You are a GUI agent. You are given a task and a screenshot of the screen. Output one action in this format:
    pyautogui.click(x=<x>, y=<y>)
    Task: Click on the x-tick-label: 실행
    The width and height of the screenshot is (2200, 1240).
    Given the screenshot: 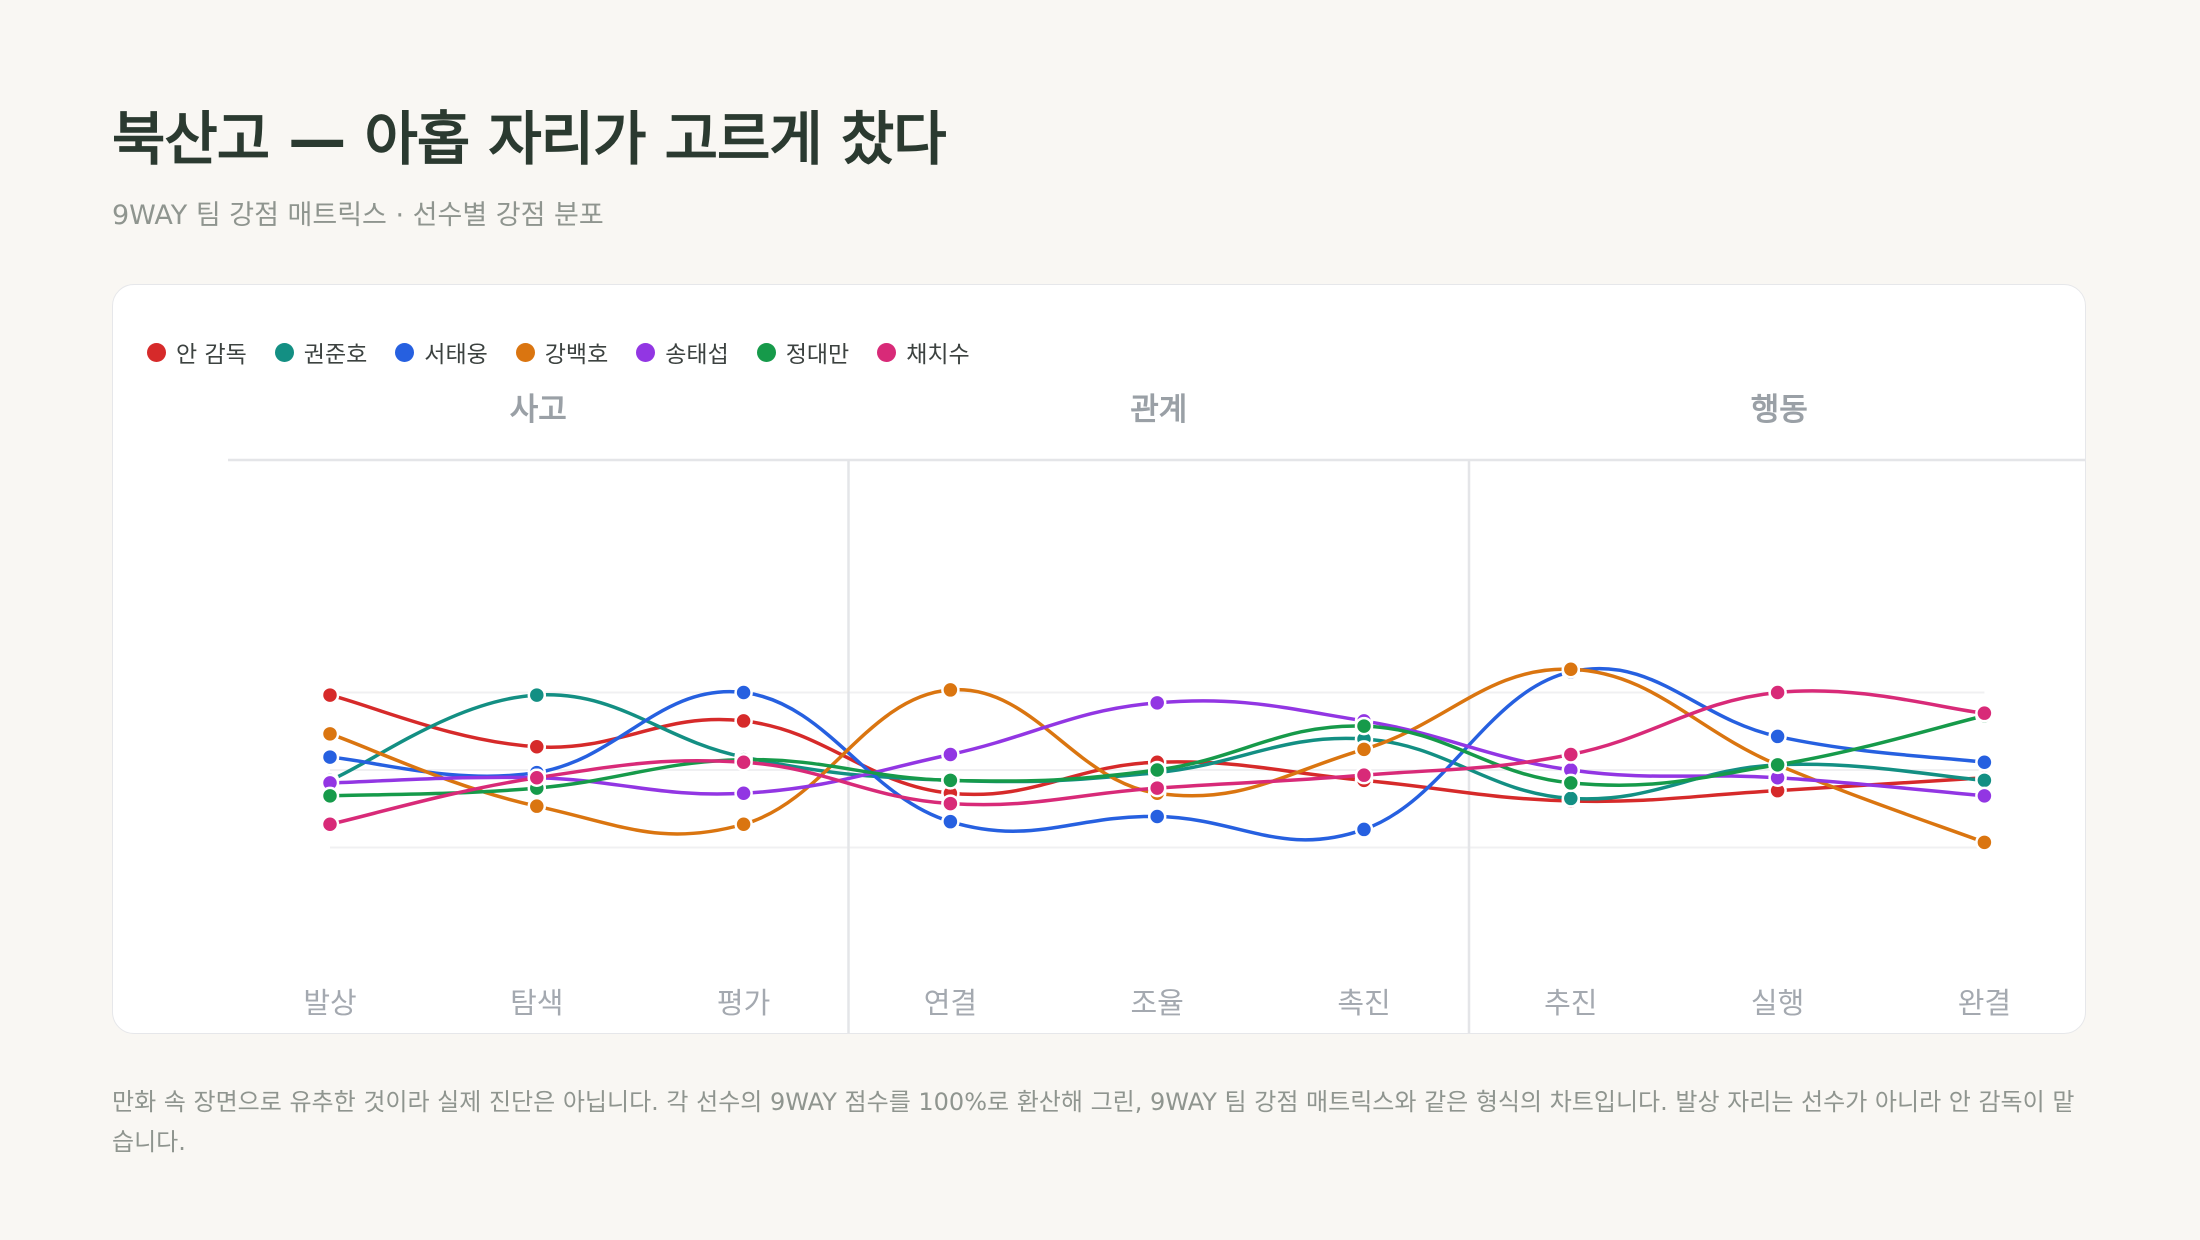 What is the action you would take?
    pyautogui.click(x=1777, y=1003)
    